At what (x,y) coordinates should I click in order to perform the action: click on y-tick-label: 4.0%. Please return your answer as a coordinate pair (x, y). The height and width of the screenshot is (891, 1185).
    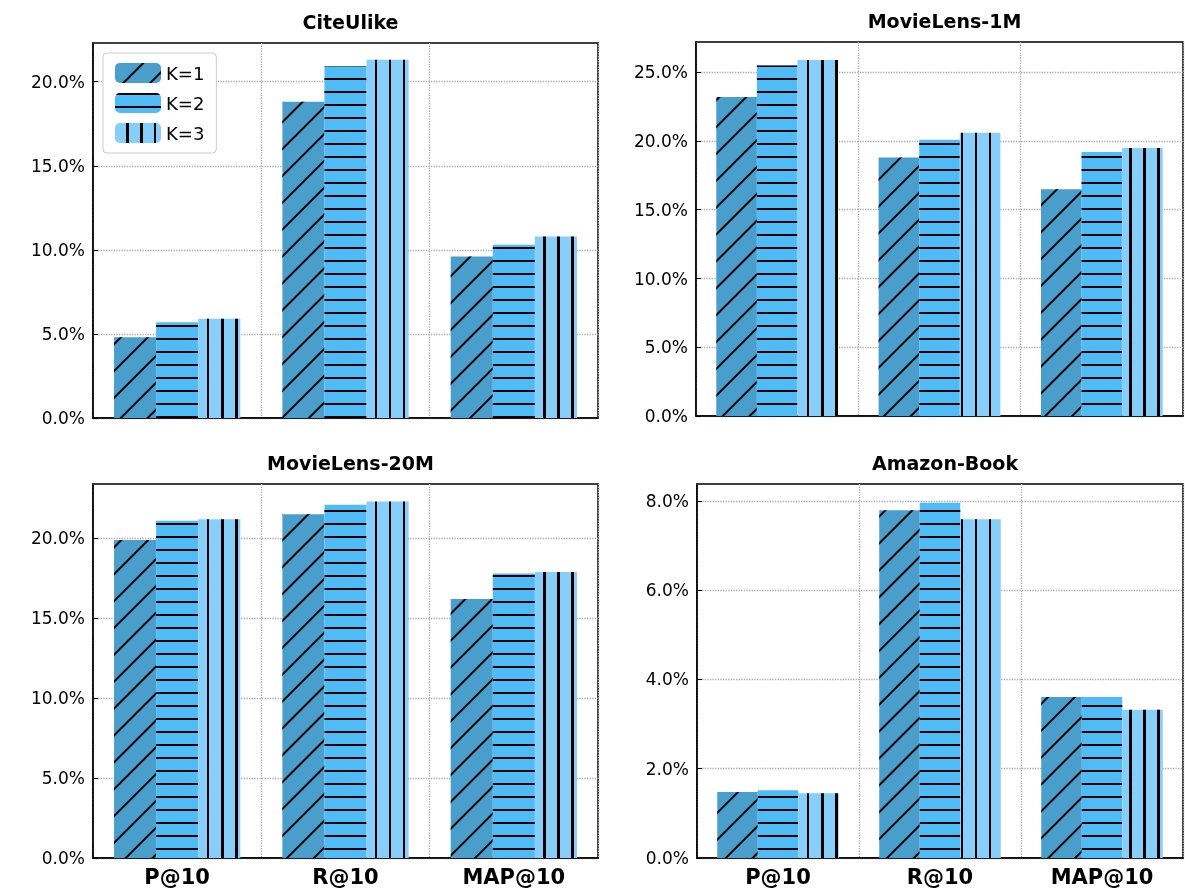
    Looking at the image, I should click on (667, 679).